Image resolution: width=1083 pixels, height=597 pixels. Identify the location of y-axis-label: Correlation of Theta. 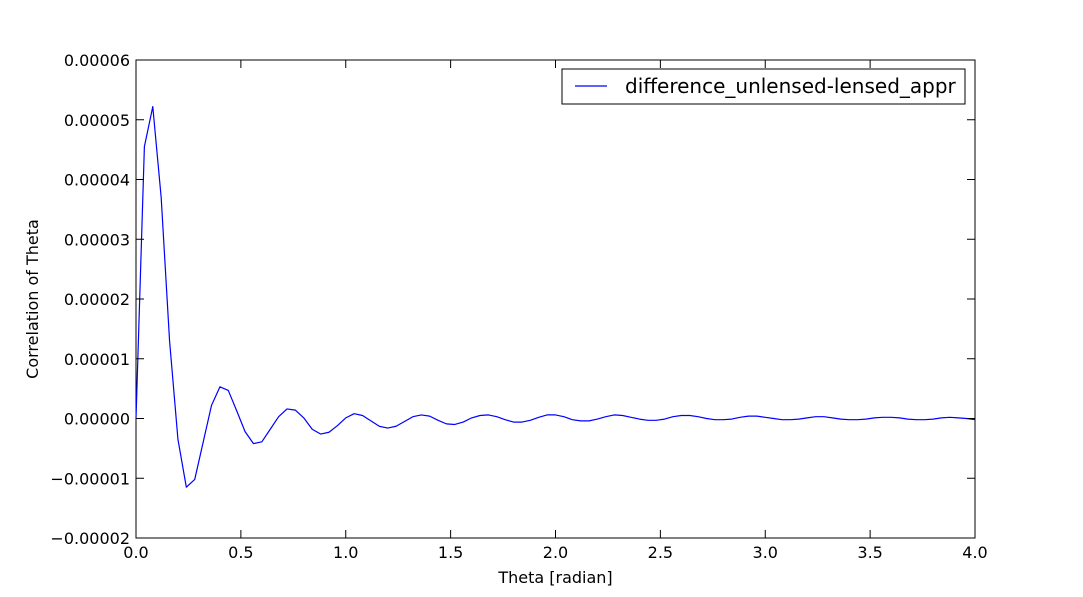
(32, 299).